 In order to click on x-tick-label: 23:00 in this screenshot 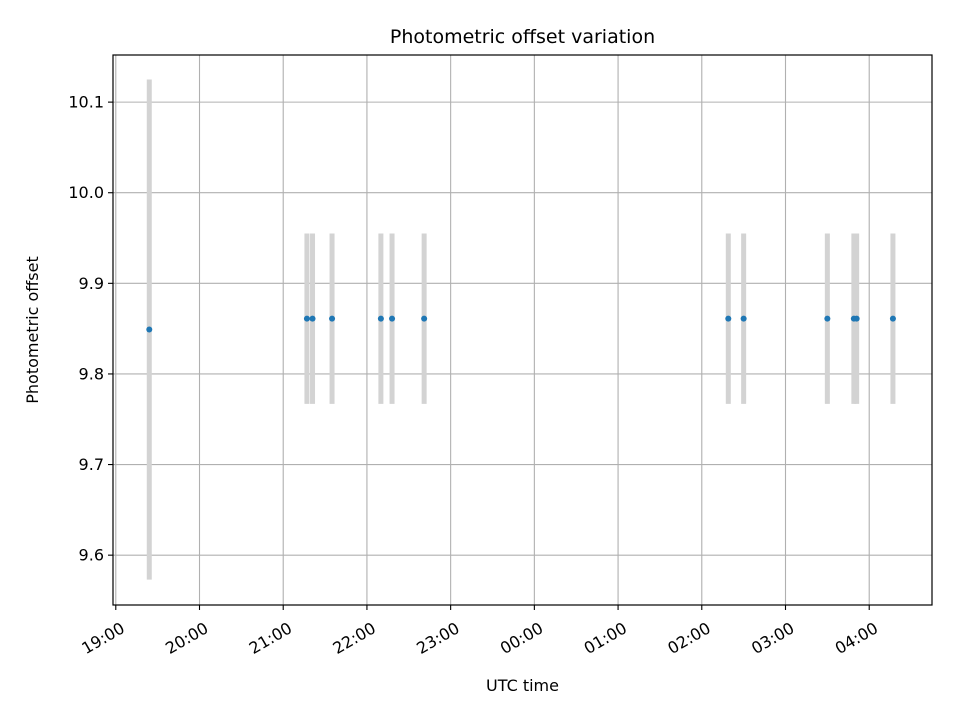, I will do `click(437, 638)`.